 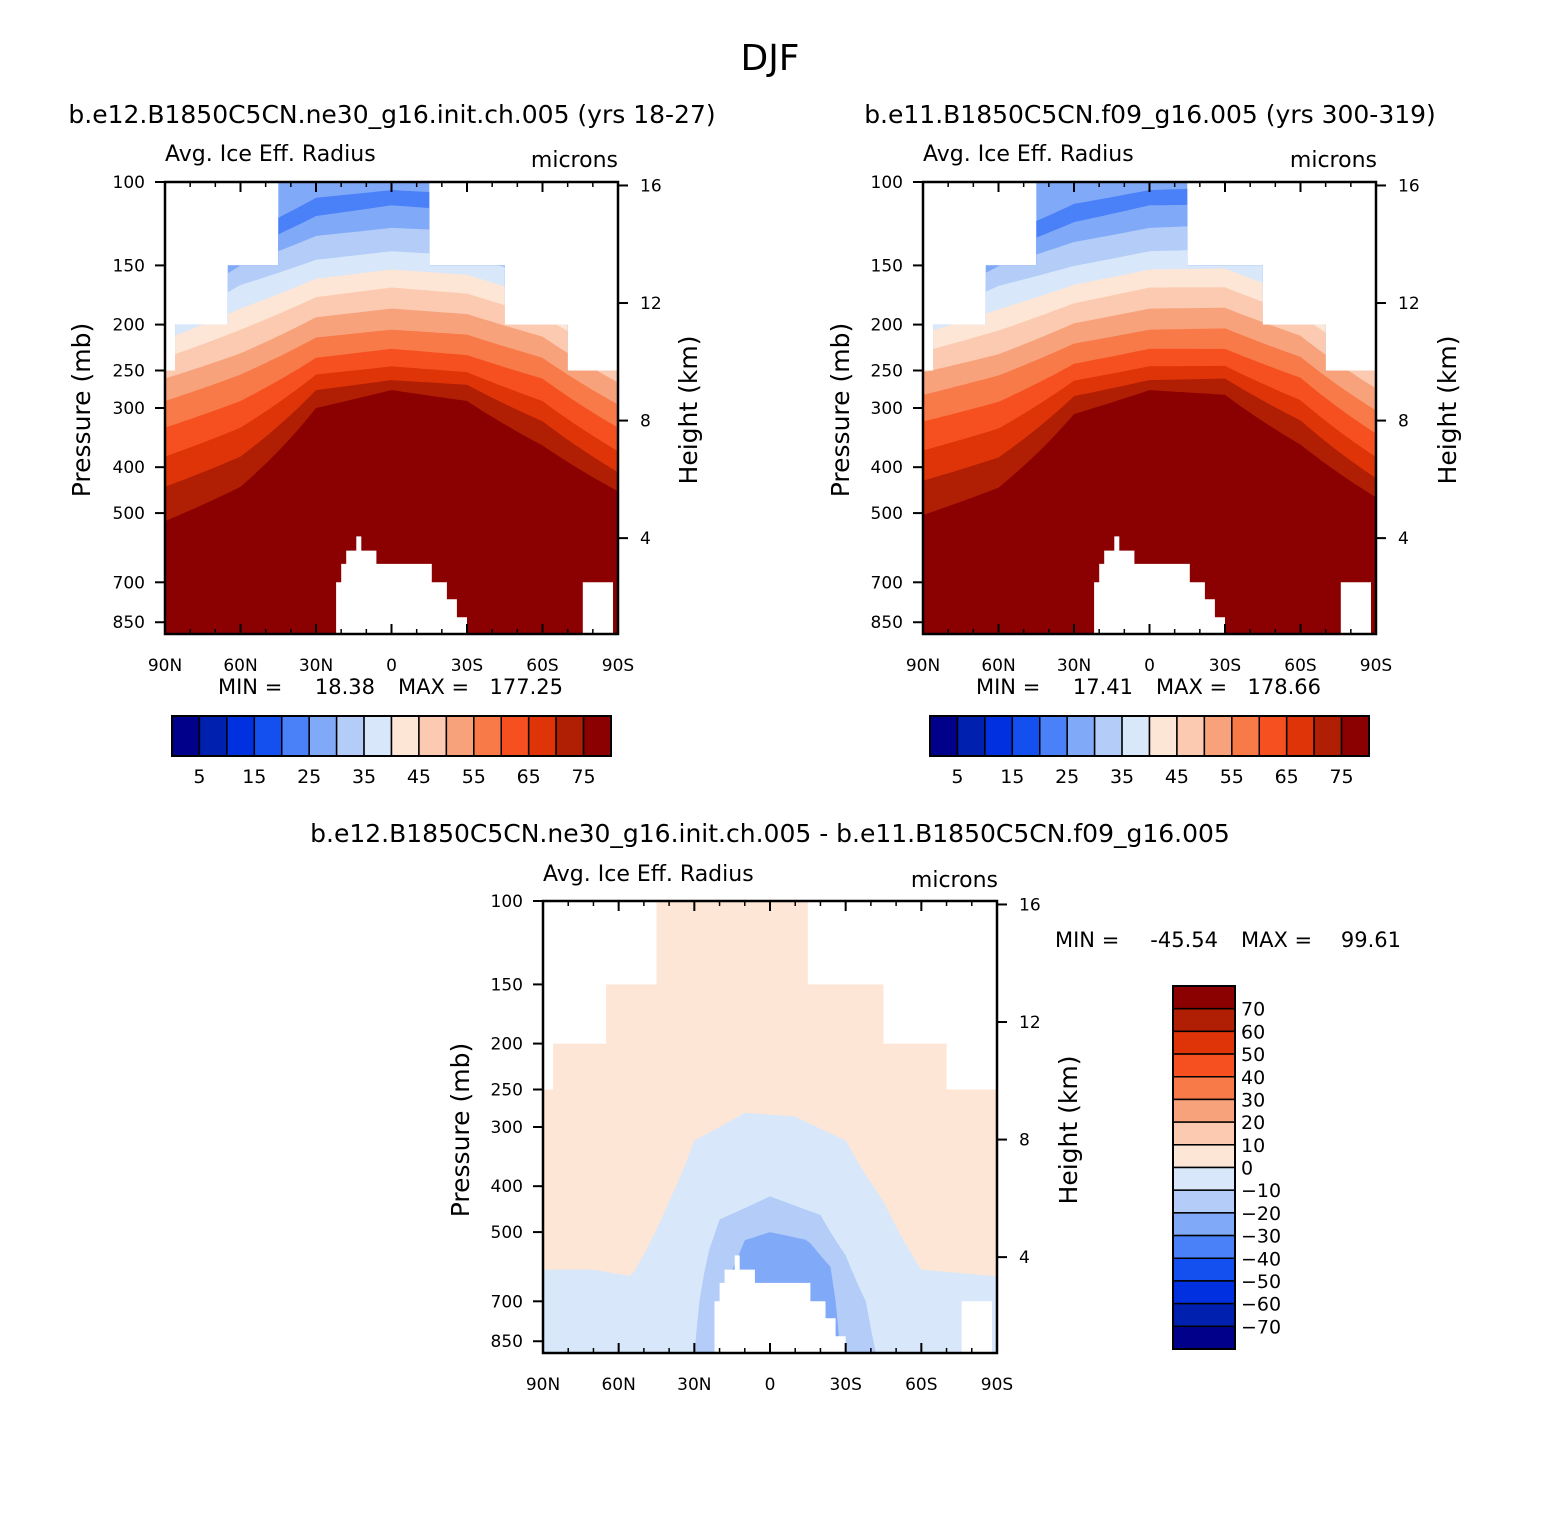 I want to click on panel1-colorbar-label: 25, so click(x=309, y=777).